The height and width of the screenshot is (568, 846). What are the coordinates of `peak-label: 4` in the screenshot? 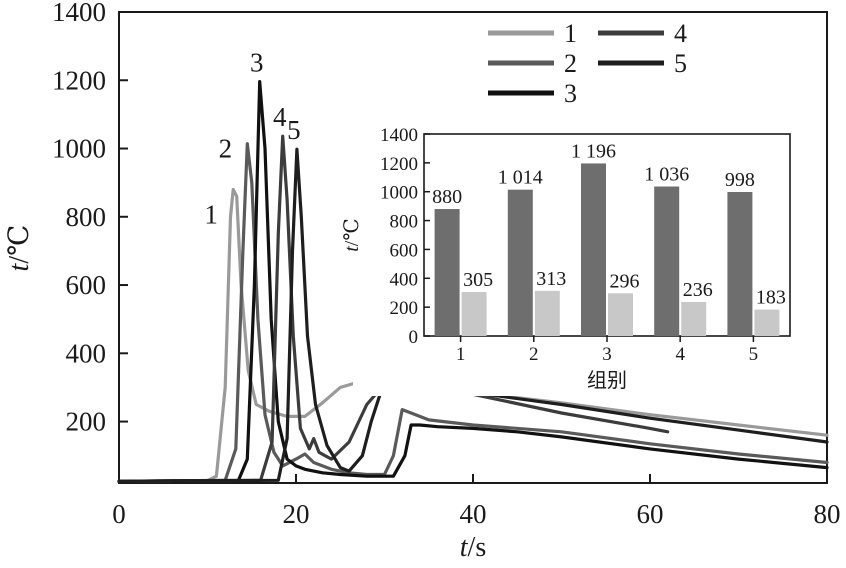 It's located at (280, 117).